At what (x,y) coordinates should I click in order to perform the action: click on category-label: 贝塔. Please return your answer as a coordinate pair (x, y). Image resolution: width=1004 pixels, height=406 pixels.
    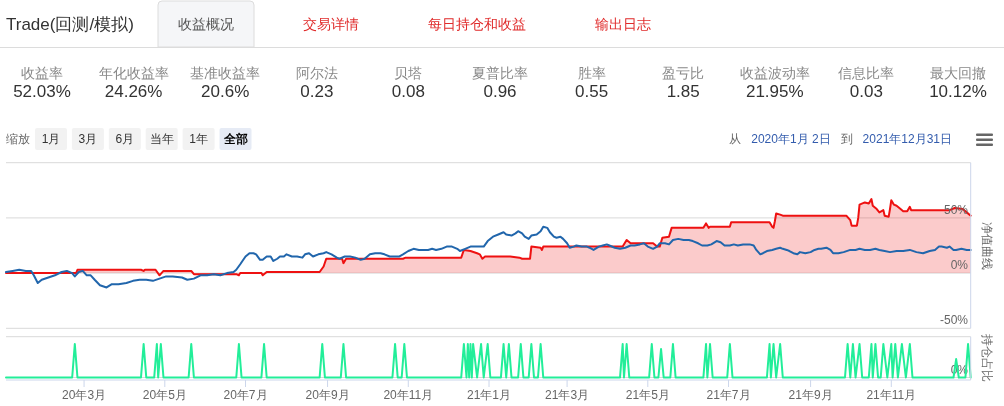
    Looking at the image, I should click on (408, 73).